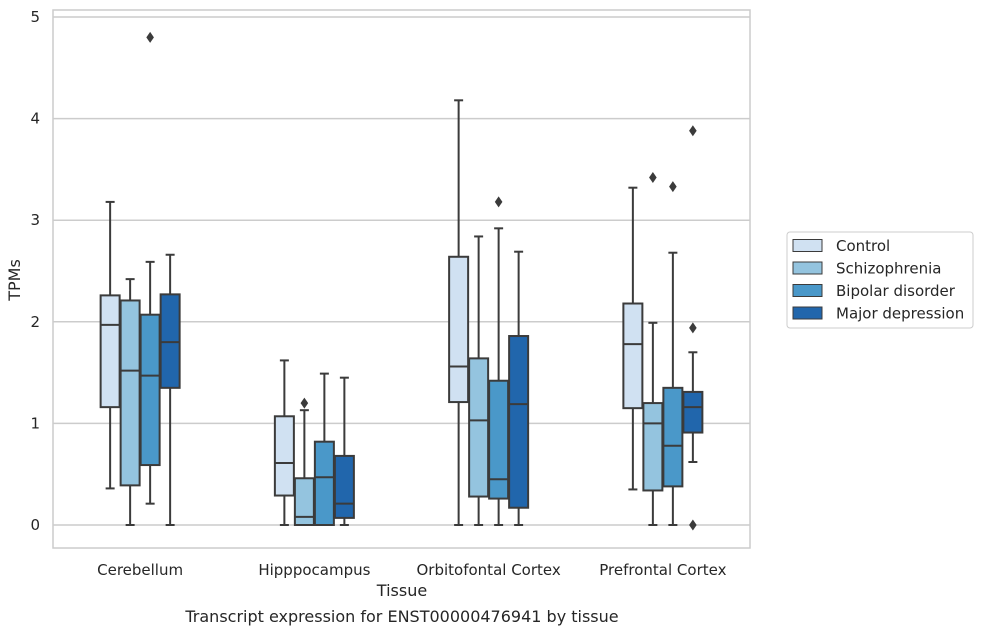  What do you see at coordinates (314, 570) in the screenshot?
I see `x-tick-label: Hipppocampus` at bounding box center [314, 570].